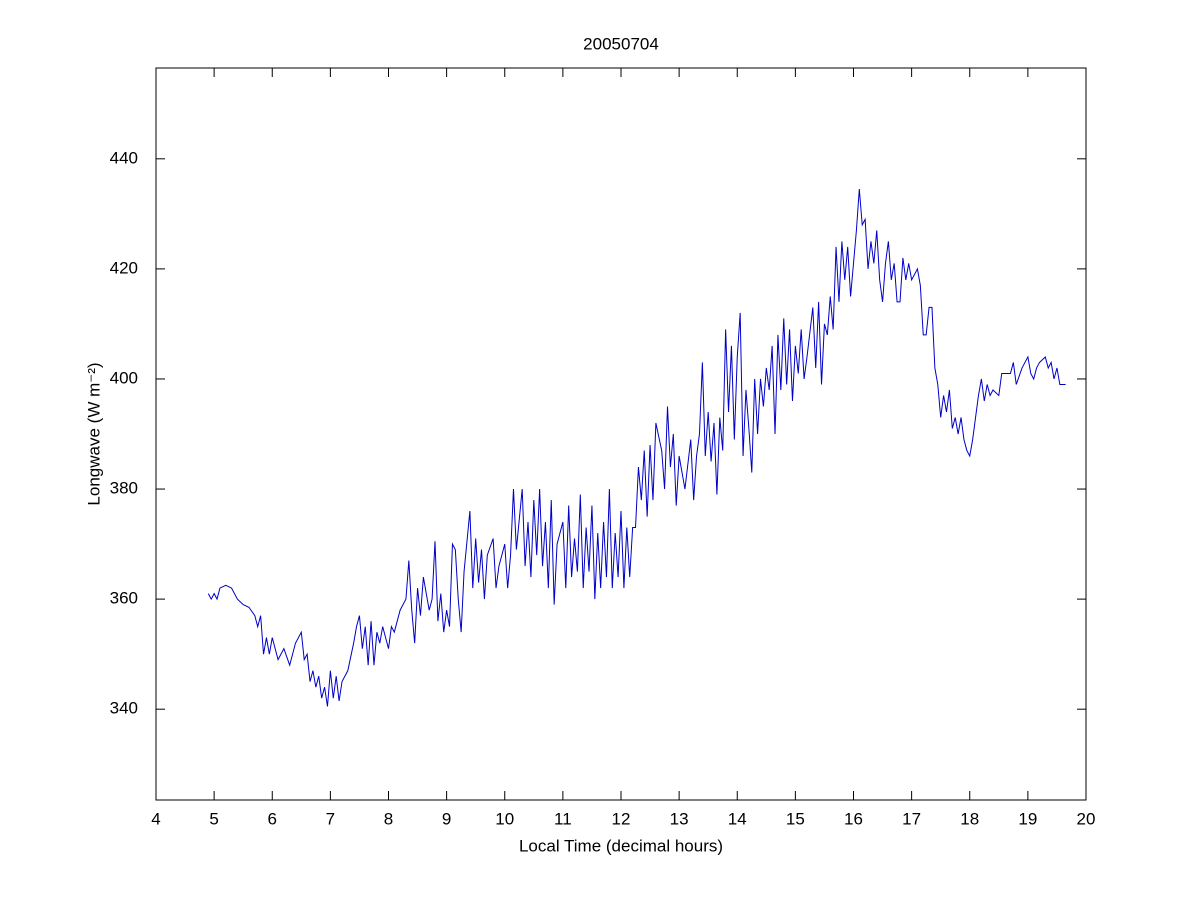  What do you see at coordinates (124, 598) in the screenshot?
I see `y-tick-label: 360` at bounding box center [124, 598].